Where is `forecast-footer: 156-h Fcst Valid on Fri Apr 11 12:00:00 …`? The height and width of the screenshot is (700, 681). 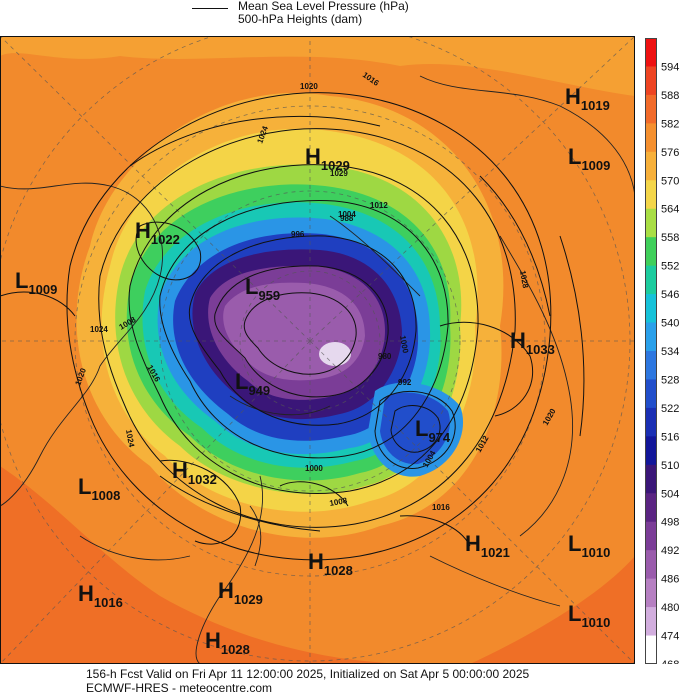 forecast-footer: 156-h Fcst Valid on Fri Apr 11 12:00:00 … is located at coordinates (340, 683).